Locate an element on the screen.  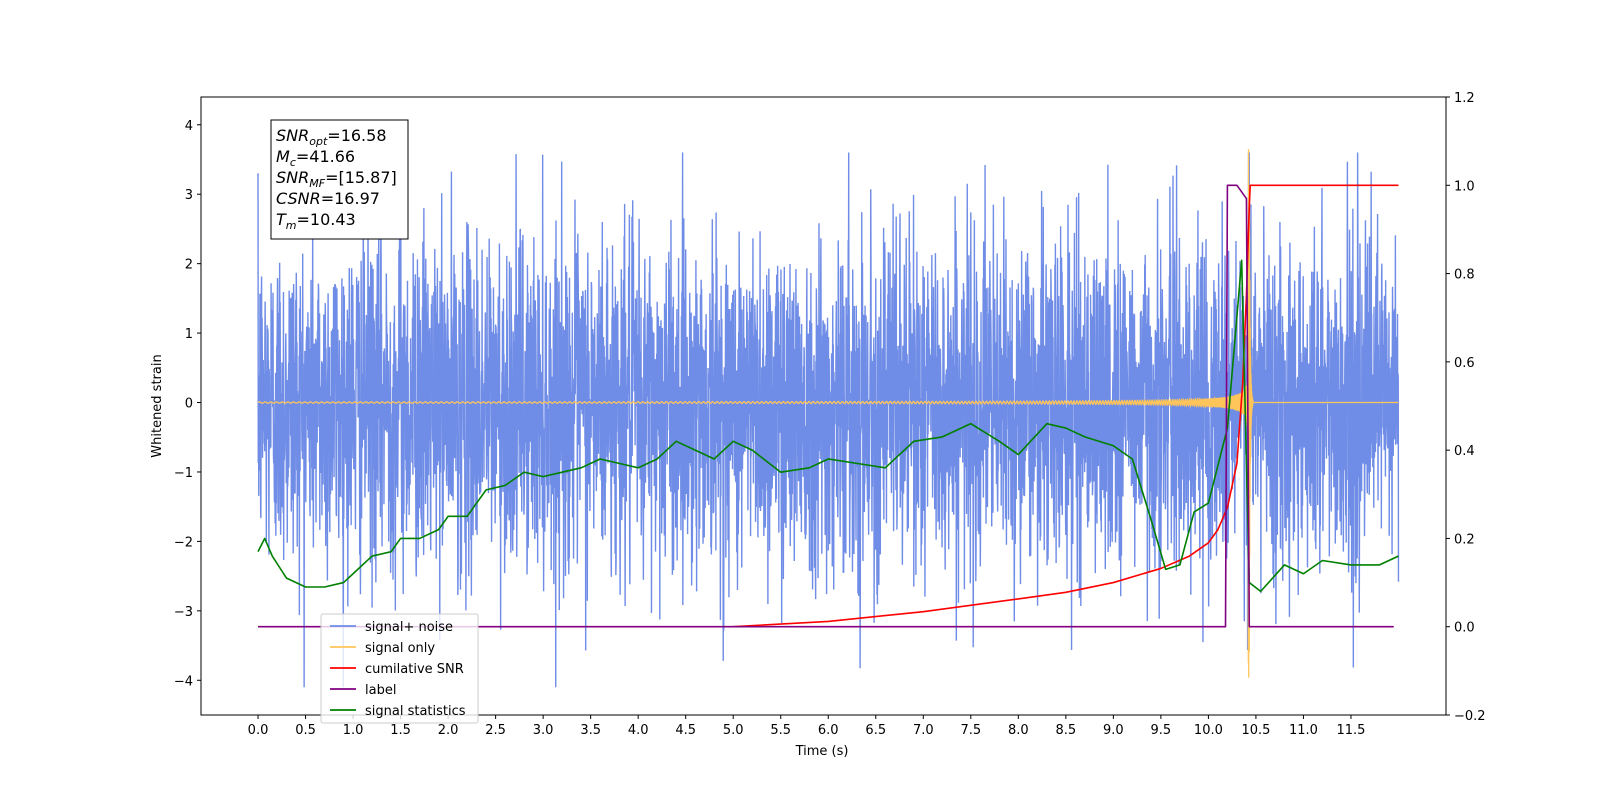
x-tick-label: 7.5 is located at coordinates (970, 730).